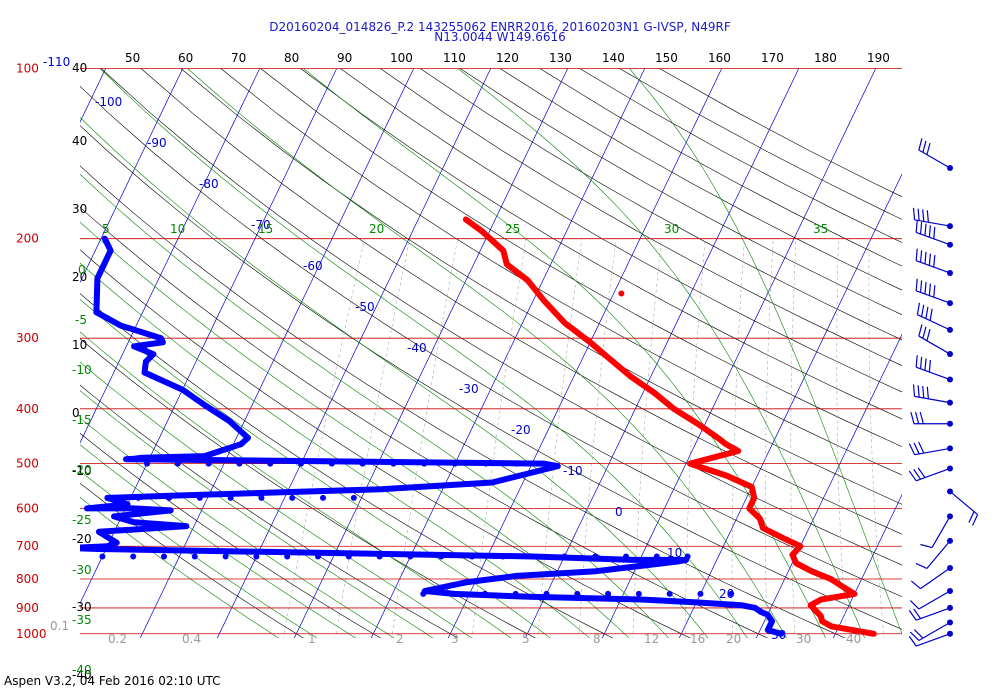 This screenshot has width=1000, height=700. Describe the element at coordinates (500, 37) in the screenshot. I see `chart-header-line2: N13.0044 W149.6616` at that location.